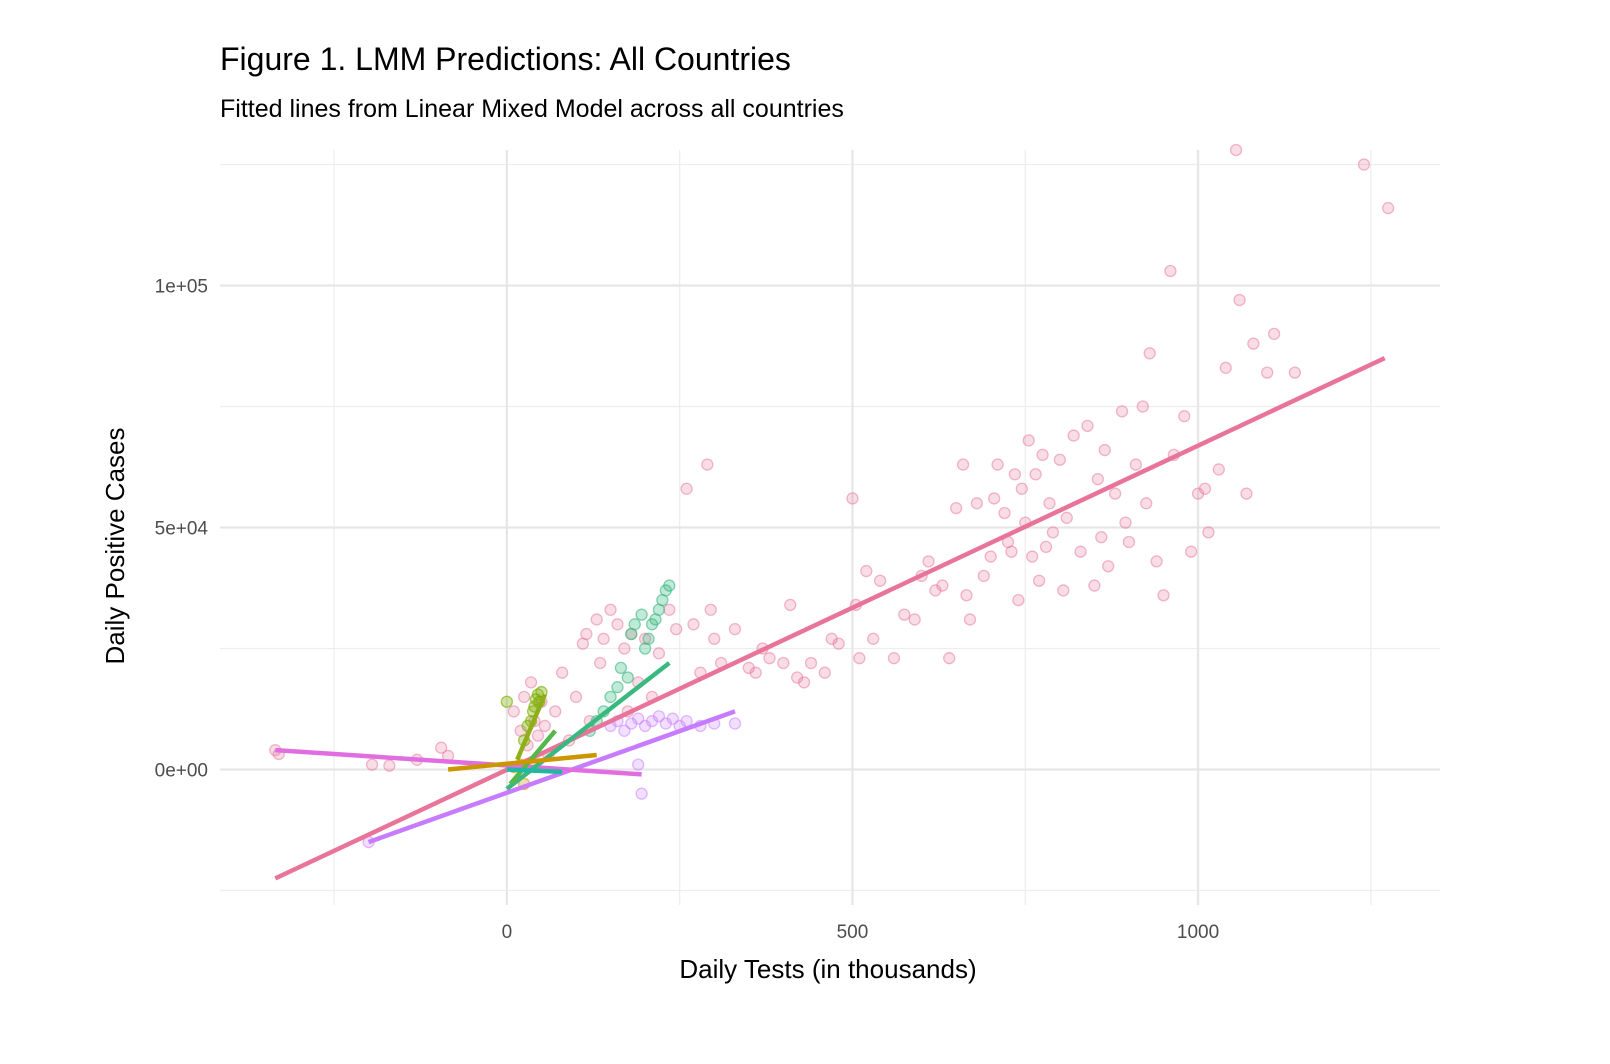 The image size is (1610, 1064). What do you see at coordinates (181, 287) in the screenshot?
I see `y-tick-label: 1e+05` at bounding box center [181, 287].